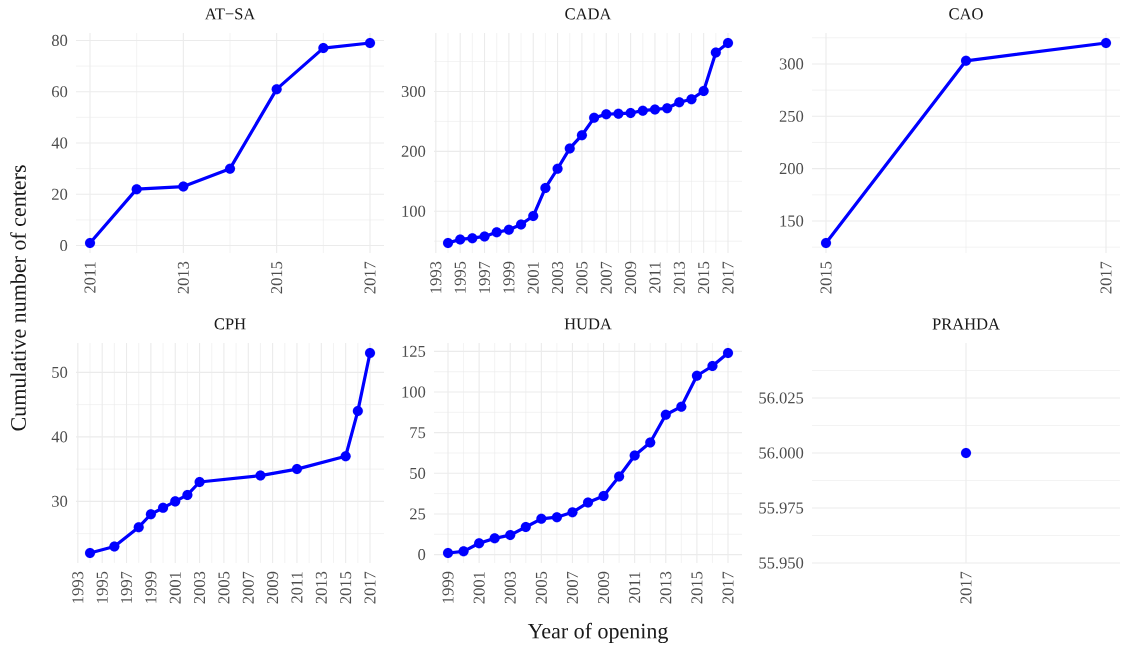  I want to click on chart-title: PRAHDA, so click(966, 324).